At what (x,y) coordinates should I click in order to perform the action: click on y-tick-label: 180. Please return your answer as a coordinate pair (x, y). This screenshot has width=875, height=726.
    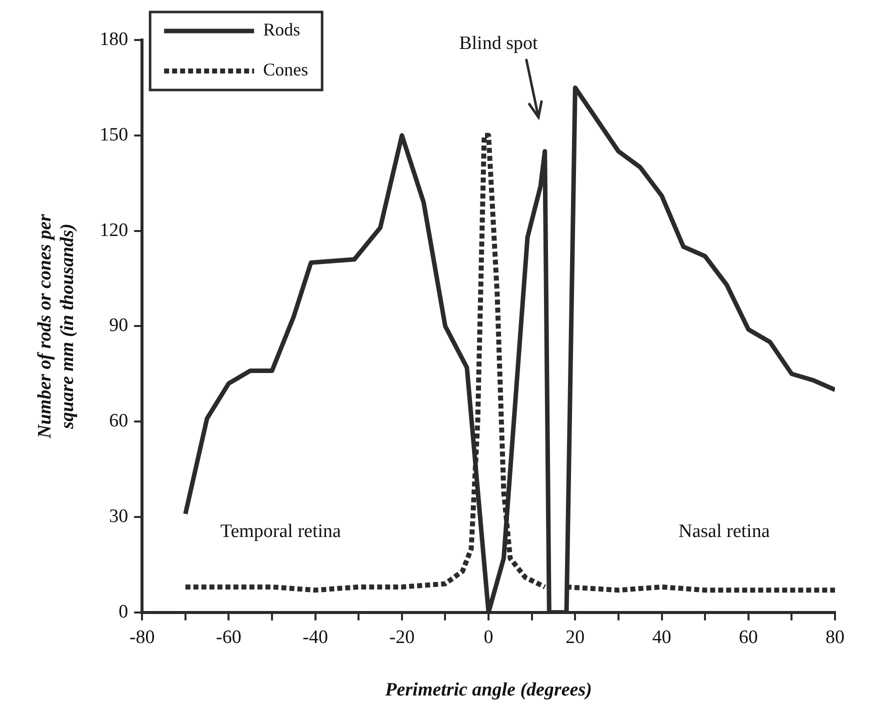
    Looking at the image, I should click on (114, 39).